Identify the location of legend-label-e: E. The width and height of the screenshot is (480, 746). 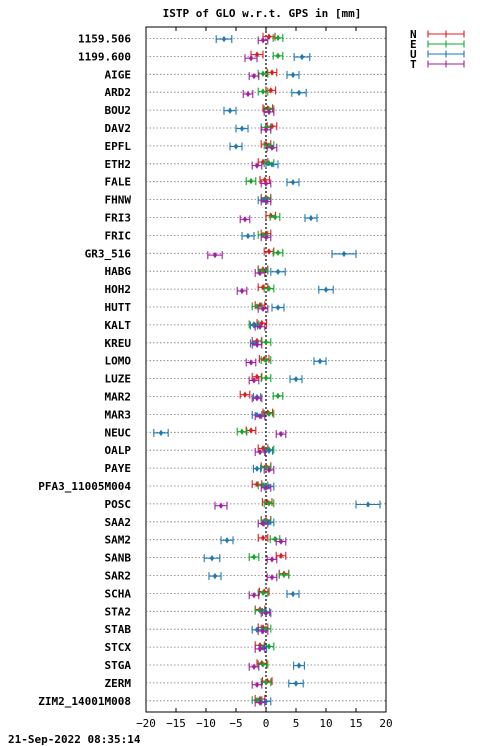
(413, 44).